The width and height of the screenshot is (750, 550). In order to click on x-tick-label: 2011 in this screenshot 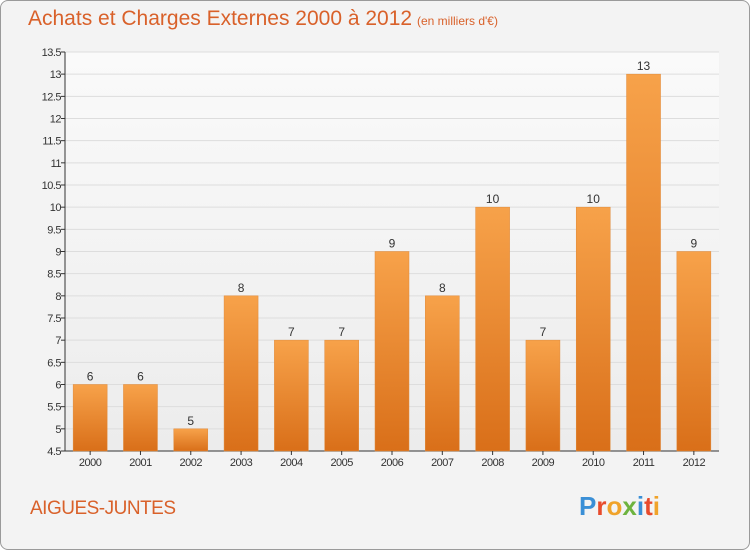, I will do `click(644, 463)`.